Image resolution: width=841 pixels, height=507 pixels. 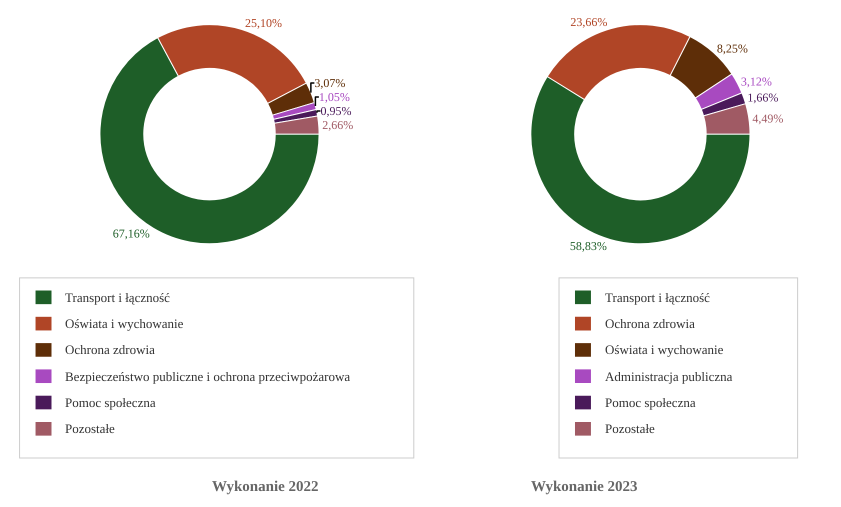 I want to click on data-label: 67,16%, so click(x=131, y=233).